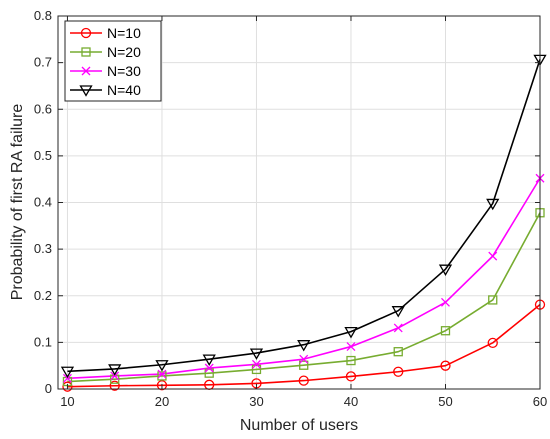 The image size is (550, 439). I want to click on x-tick-label: 20, so click(162, 401).